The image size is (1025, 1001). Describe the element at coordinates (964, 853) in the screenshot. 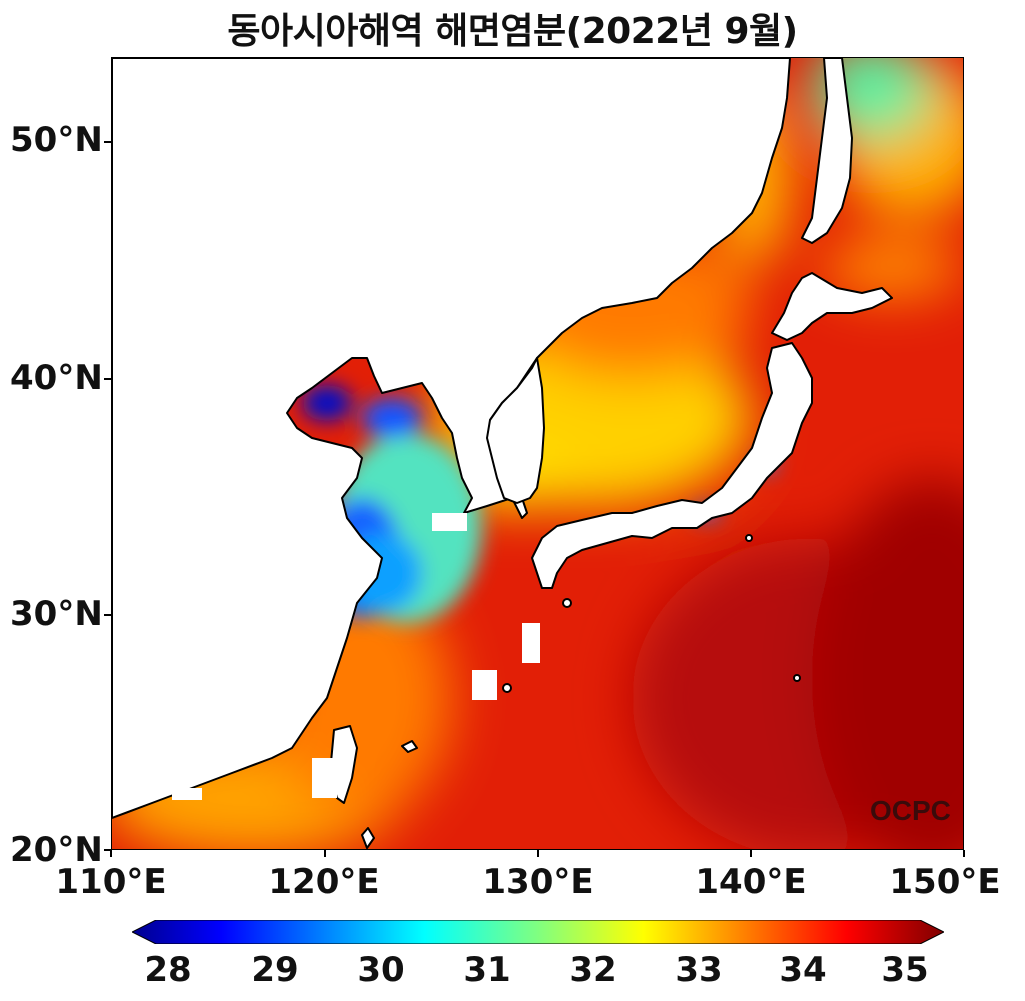

I see `x-tick-150e` at that location.